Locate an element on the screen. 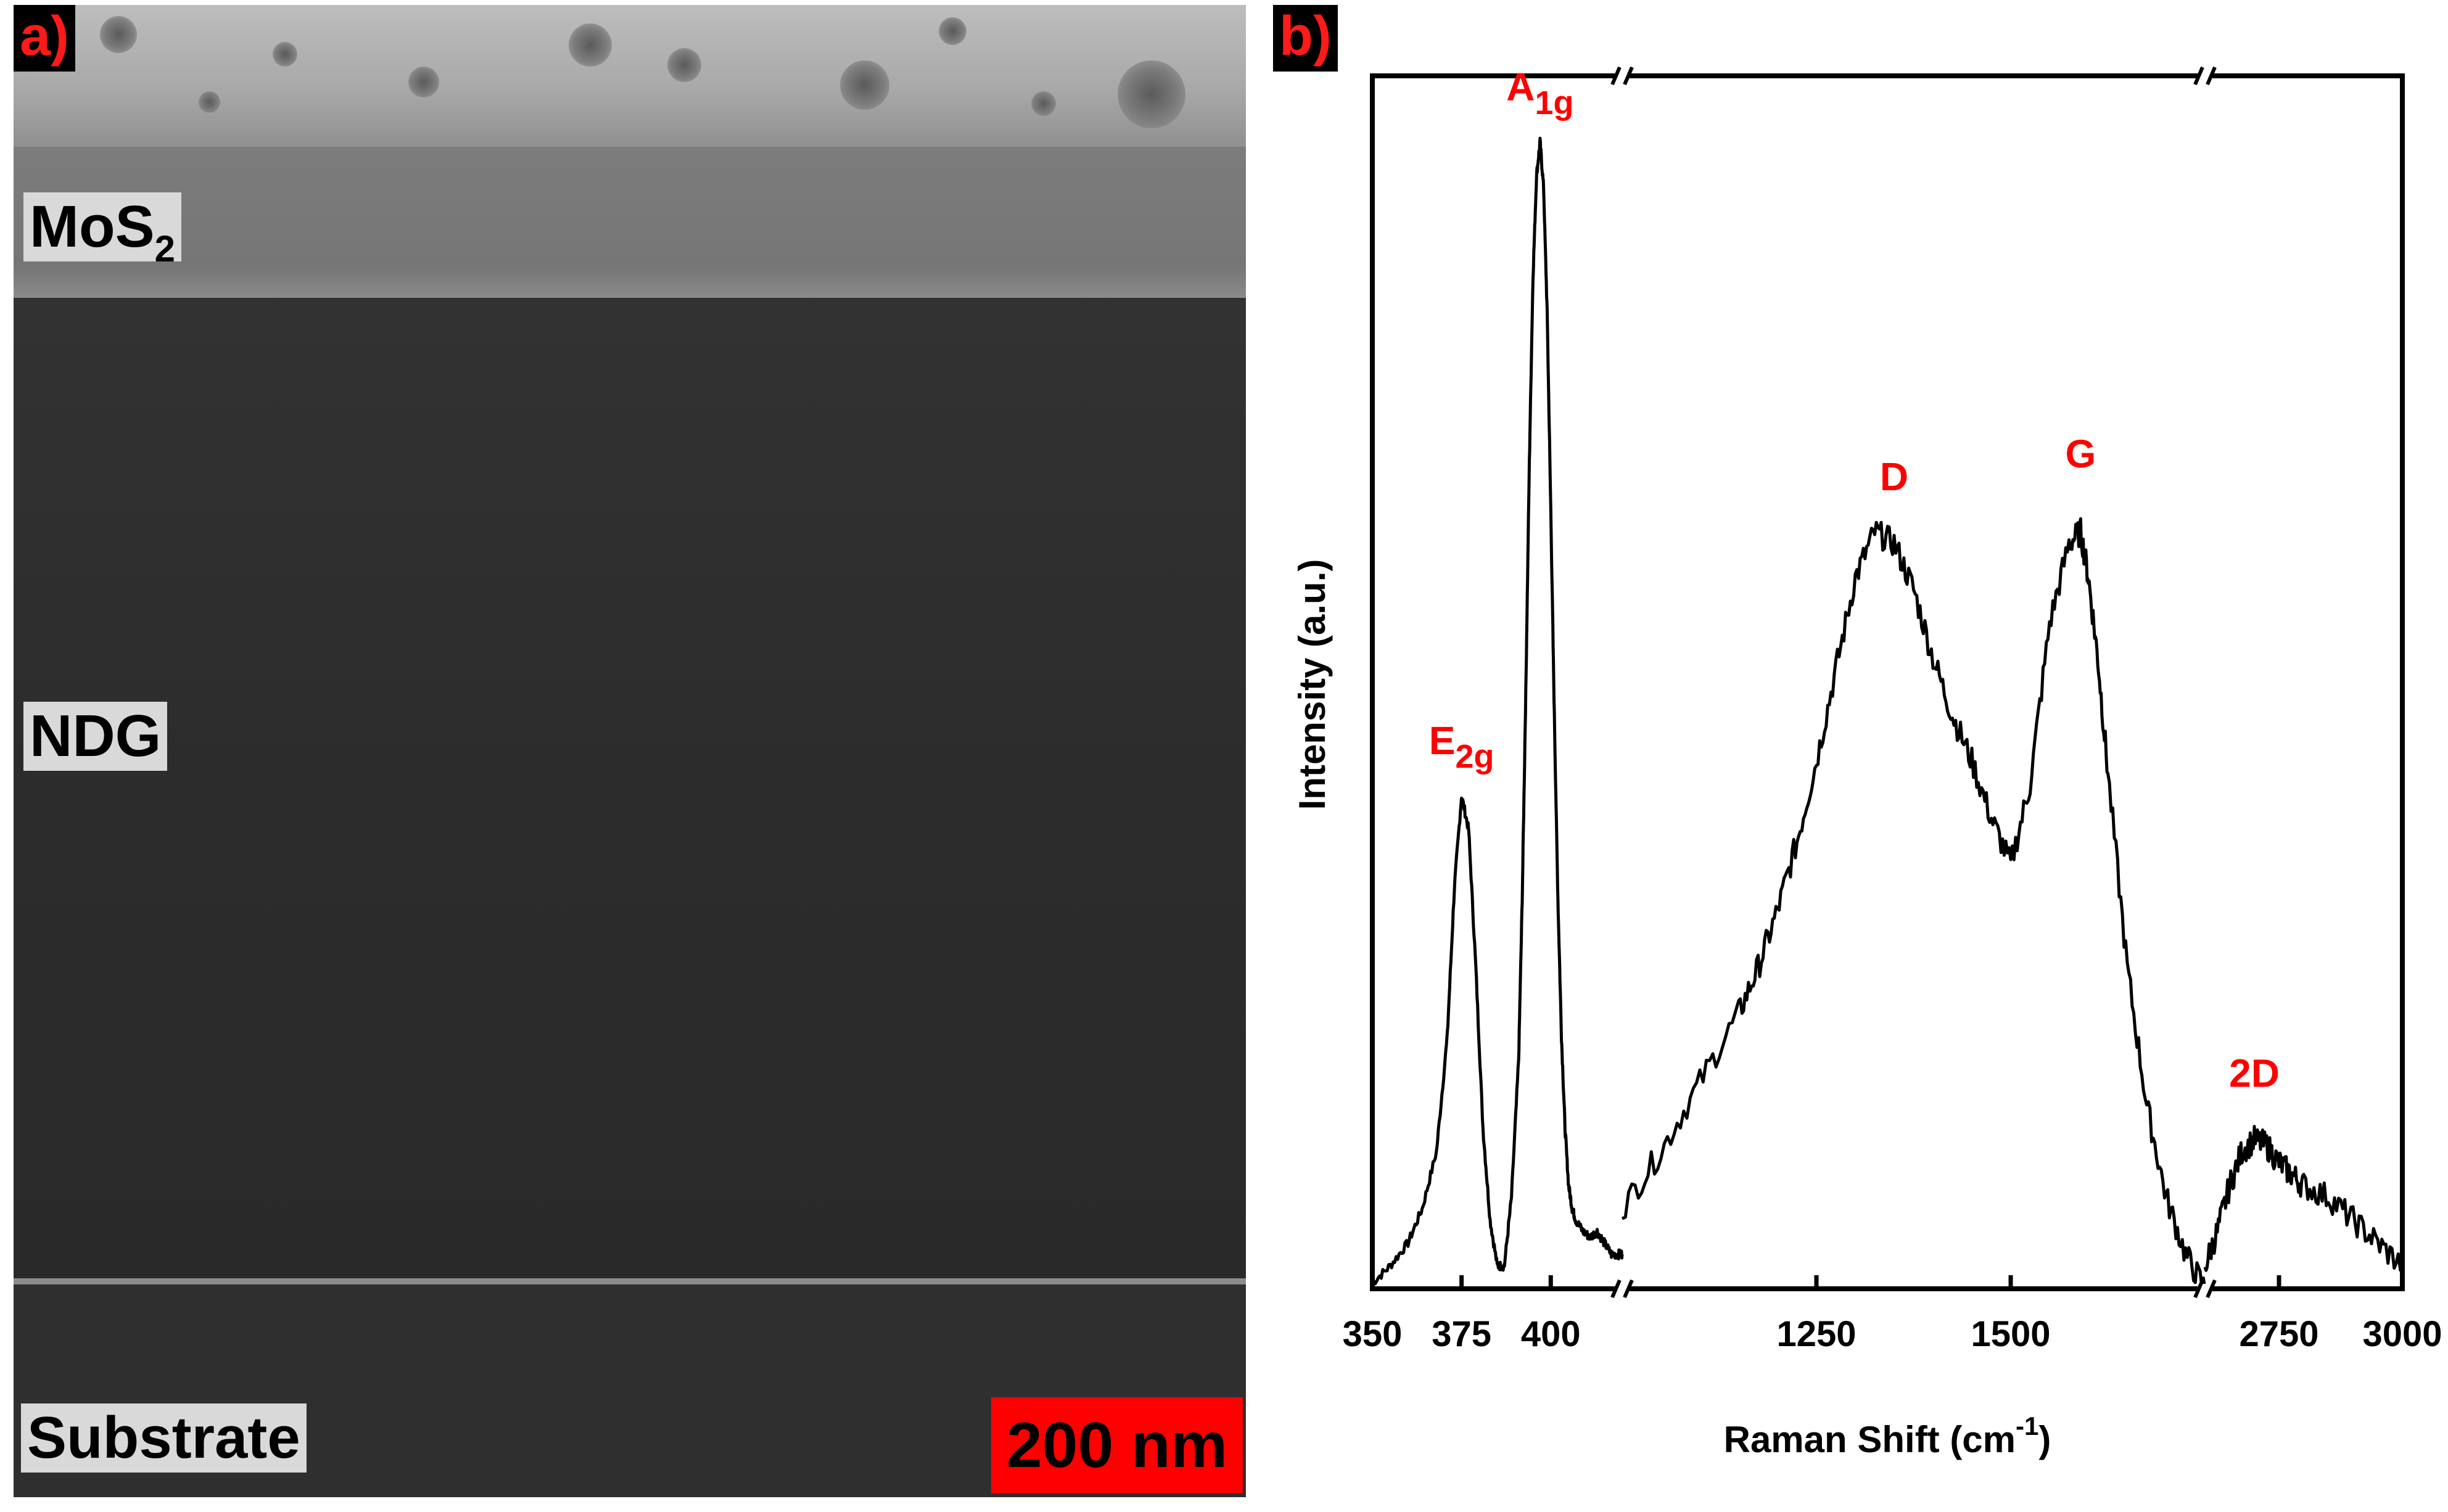 The image size is (2448, 1512). x-tick-label: 1250 is located at coordinates (1816, 1334).